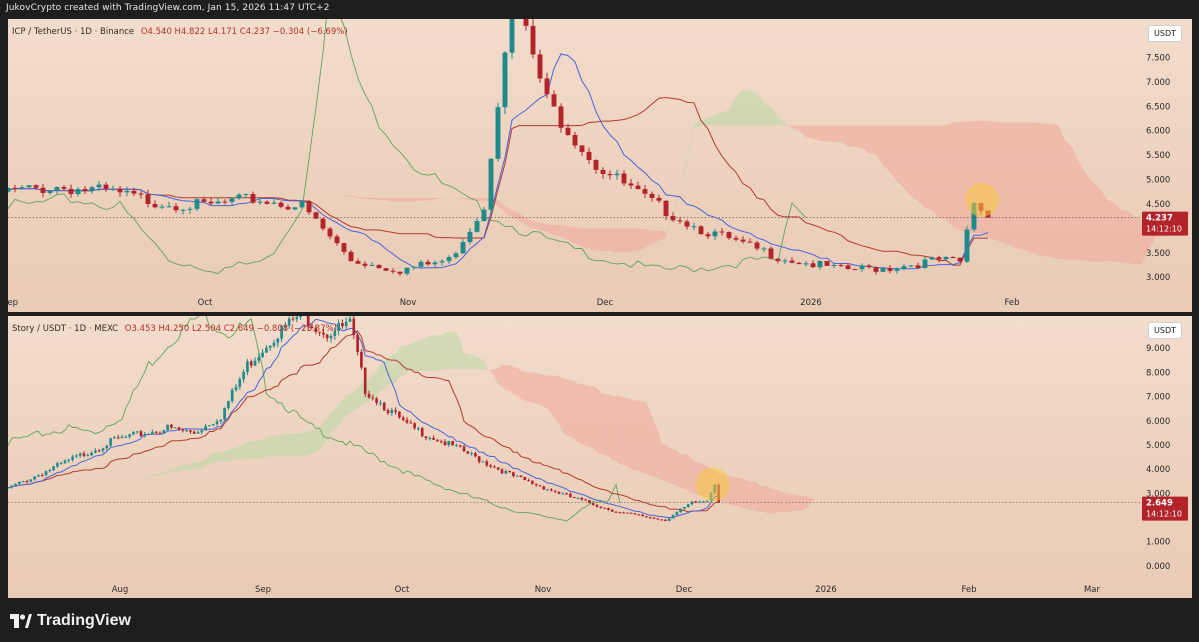  I want to click on x-axis-tick-label: Oct, so click(402, 590).